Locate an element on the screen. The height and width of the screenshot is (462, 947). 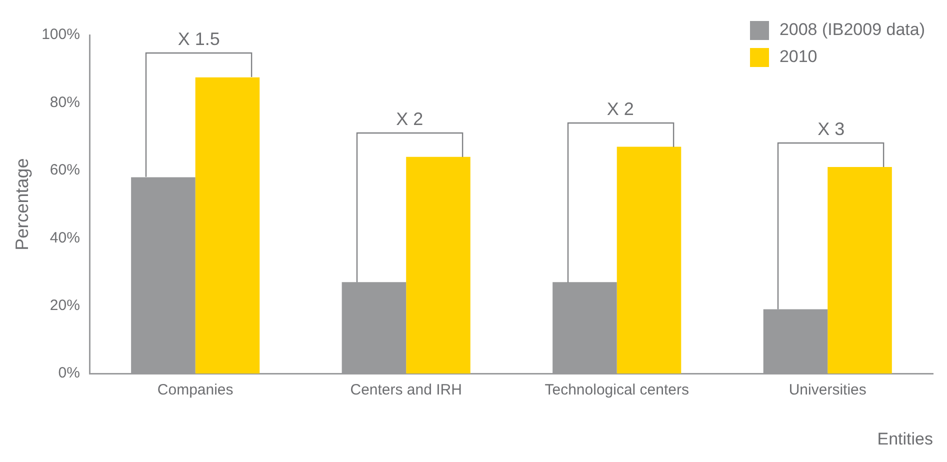
x-tick-label: Universities is located at coordinates (827, 390).